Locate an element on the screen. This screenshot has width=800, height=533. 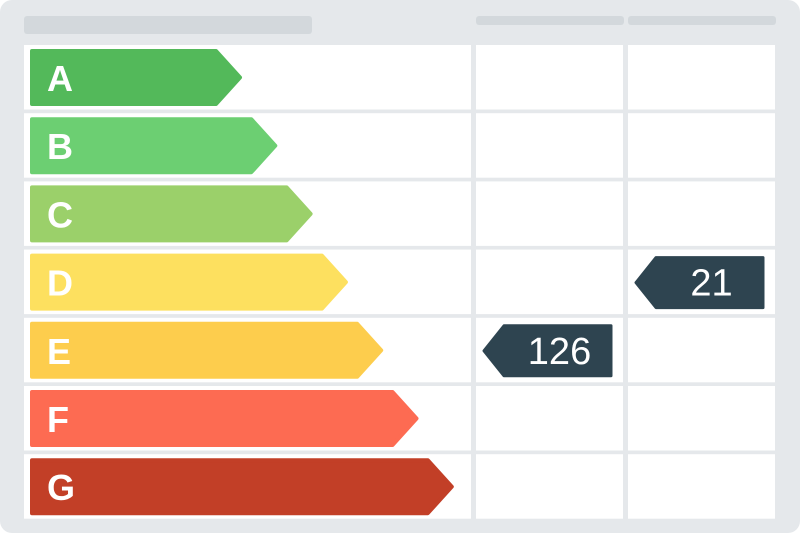
rating-letter: G is located at coordinates (61, 487).